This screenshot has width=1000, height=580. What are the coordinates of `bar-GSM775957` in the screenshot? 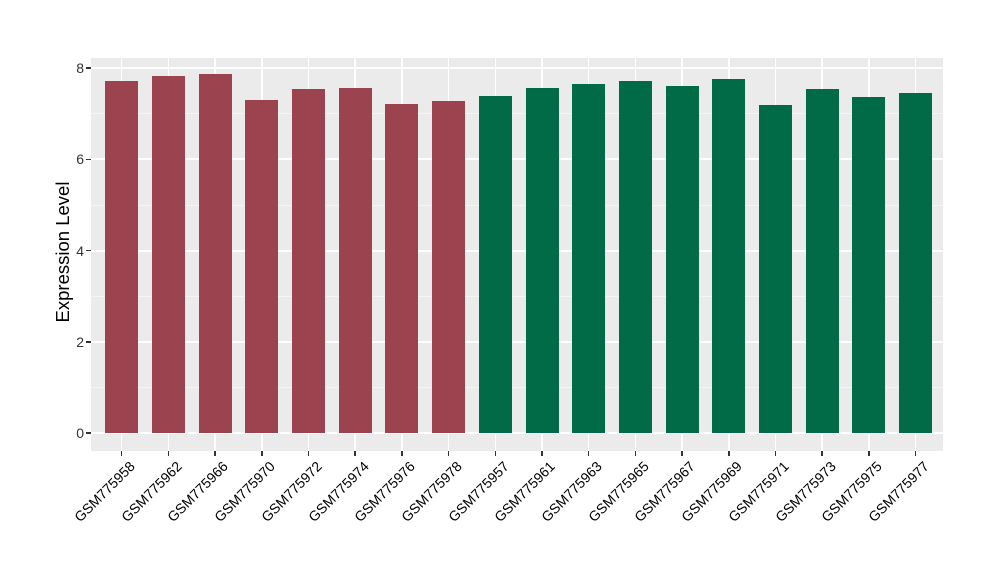 It's located at (495, 264).